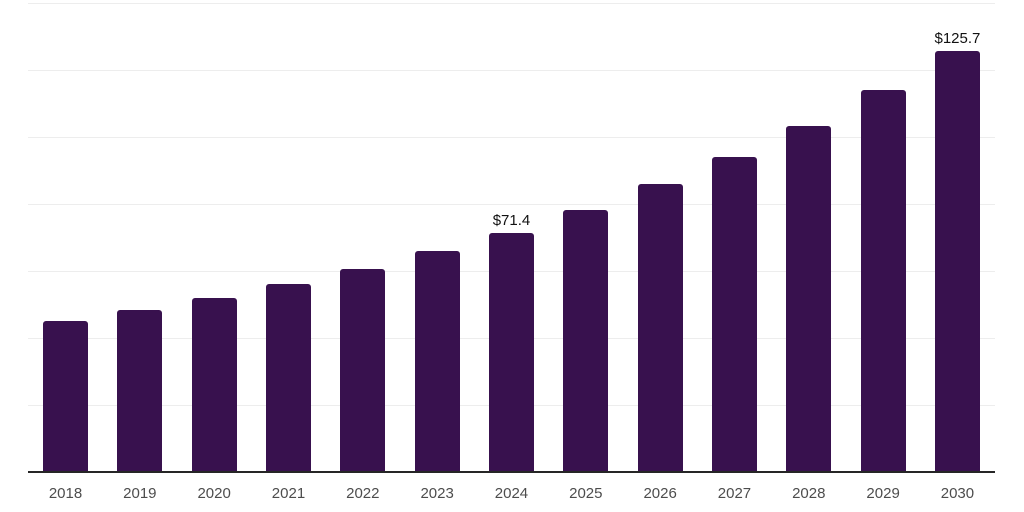 Image resolution: width=1024 pixels, height=512 pixels. I want to click on bar-cell-2026, so click(660, 328).